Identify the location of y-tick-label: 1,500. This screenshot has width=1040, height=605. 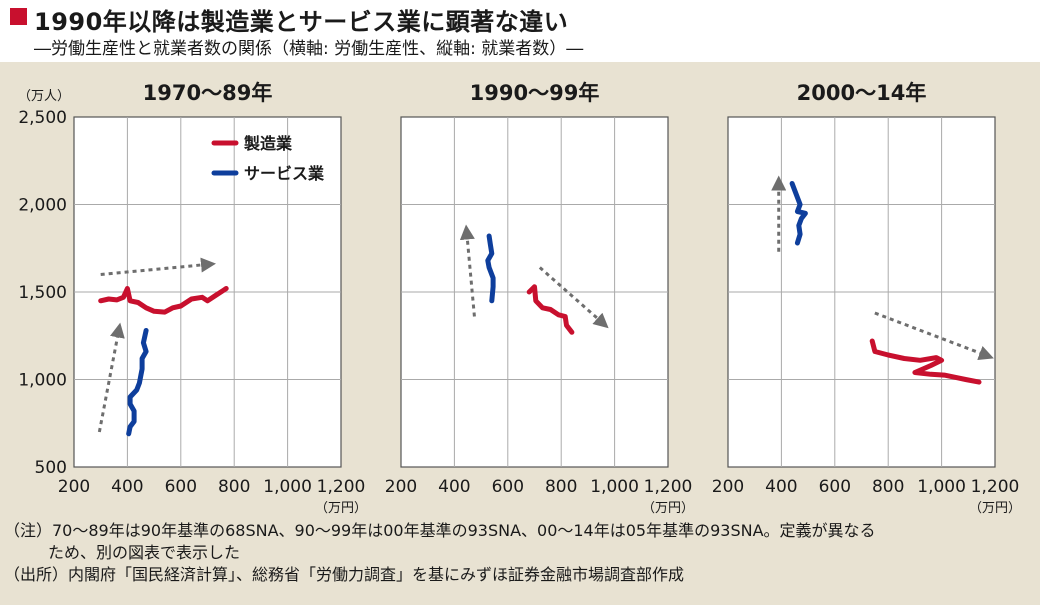
(42, 293).